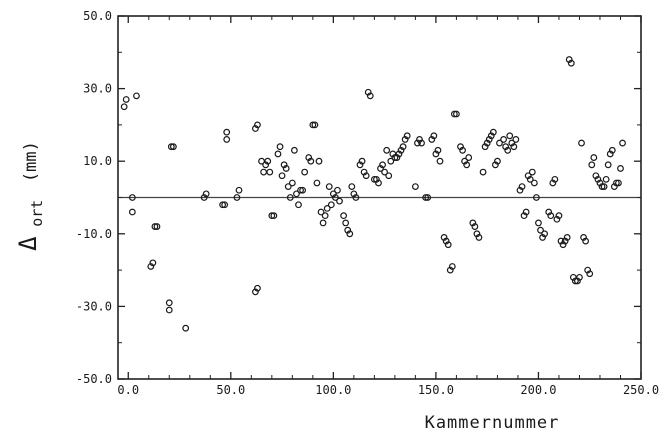 Image resolution: width=671 pixels, height=437 pixels. What do you see at coordinates (30, 196) in the screenshot?
I see `y-axis-title: Δ ort (mm)` at bounding box center [30, 196].